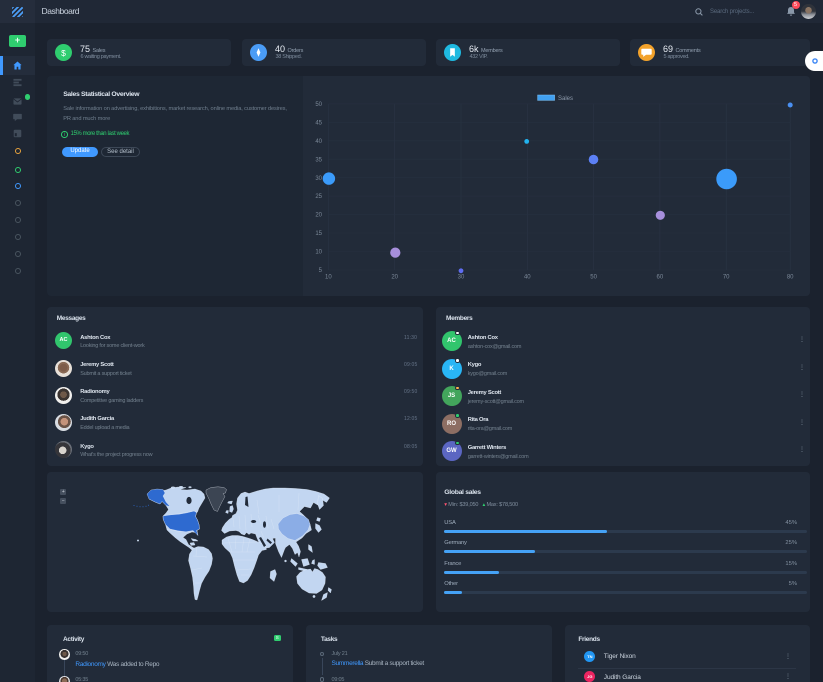 The height and width of the screenshot is (682, 823). What do you see at coordinates (565, 99) in the screenshot?
I see `svg-text: Sales` at bounding box center [565, 99].